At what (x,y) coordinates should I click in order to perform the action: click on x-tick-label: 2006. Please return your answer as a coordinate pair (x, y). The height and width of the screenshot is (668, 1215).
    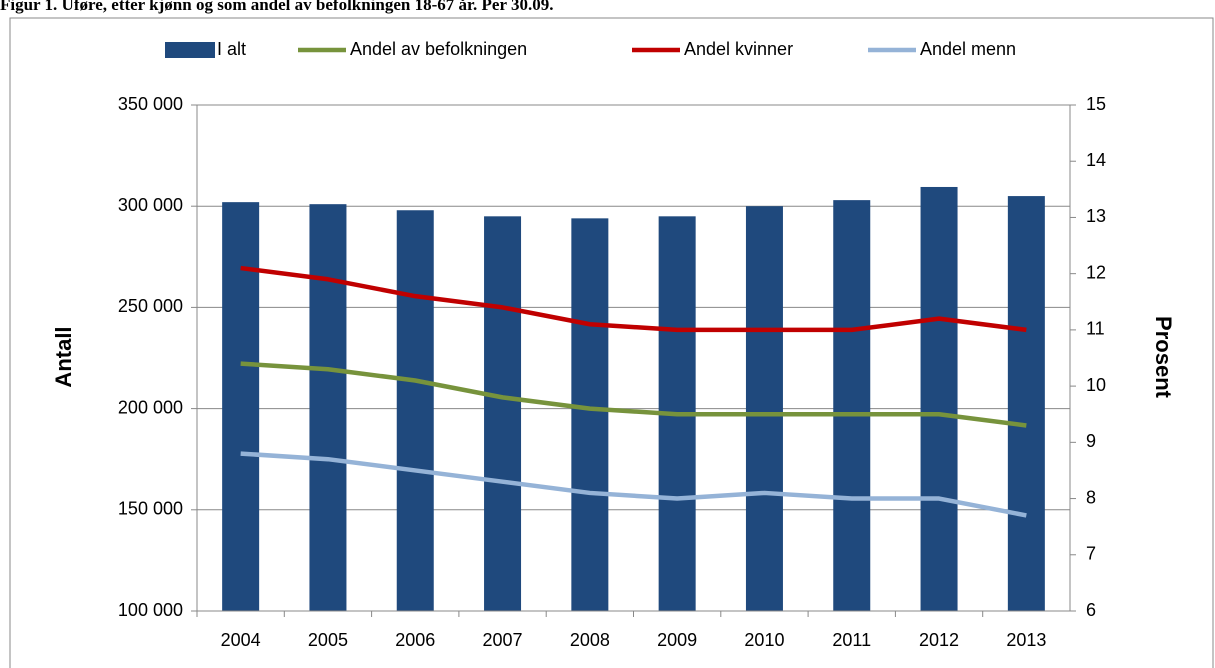
    Looking at the image, I should click on (415, 640).